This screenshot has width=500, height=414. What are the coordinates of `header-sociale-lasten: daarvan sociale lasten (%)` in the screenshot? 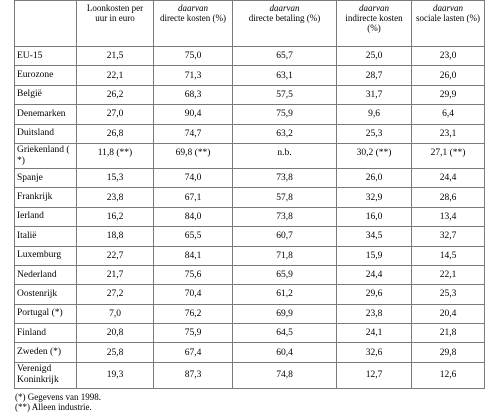 It's located at (448, 23).